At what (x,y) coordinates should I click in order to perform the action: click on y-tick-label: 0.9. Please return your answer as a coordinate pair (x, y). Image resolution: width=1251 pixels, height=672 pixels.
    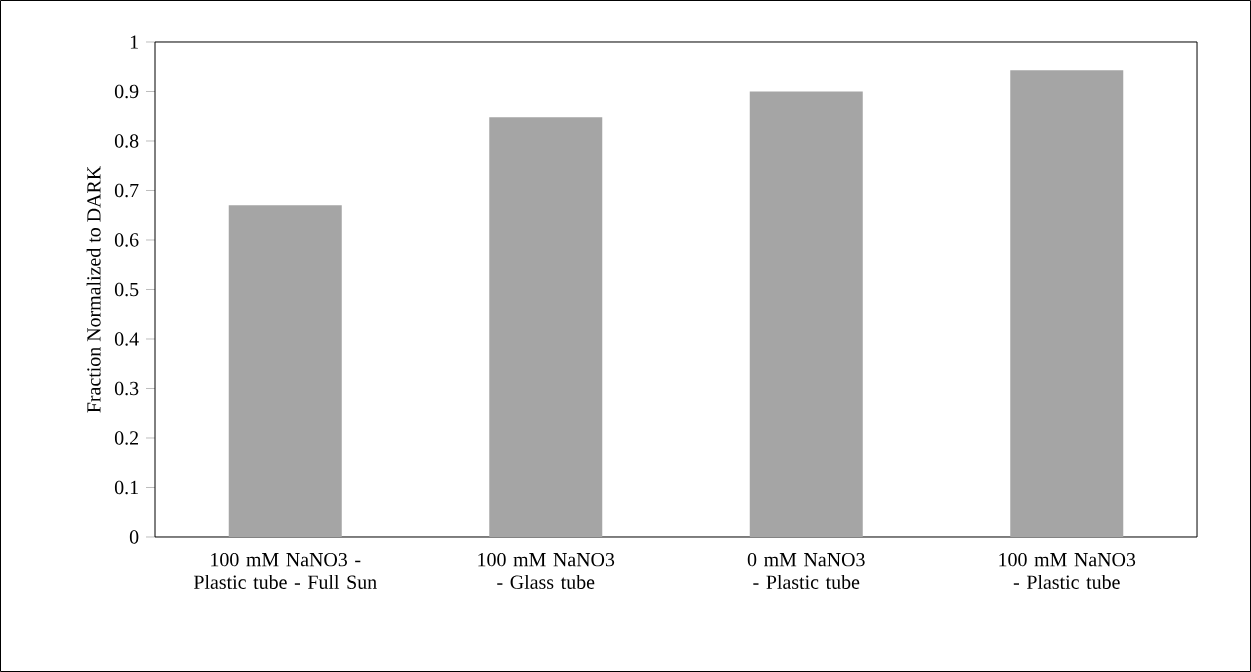
    Looking at the image, I should click on (126, 91).